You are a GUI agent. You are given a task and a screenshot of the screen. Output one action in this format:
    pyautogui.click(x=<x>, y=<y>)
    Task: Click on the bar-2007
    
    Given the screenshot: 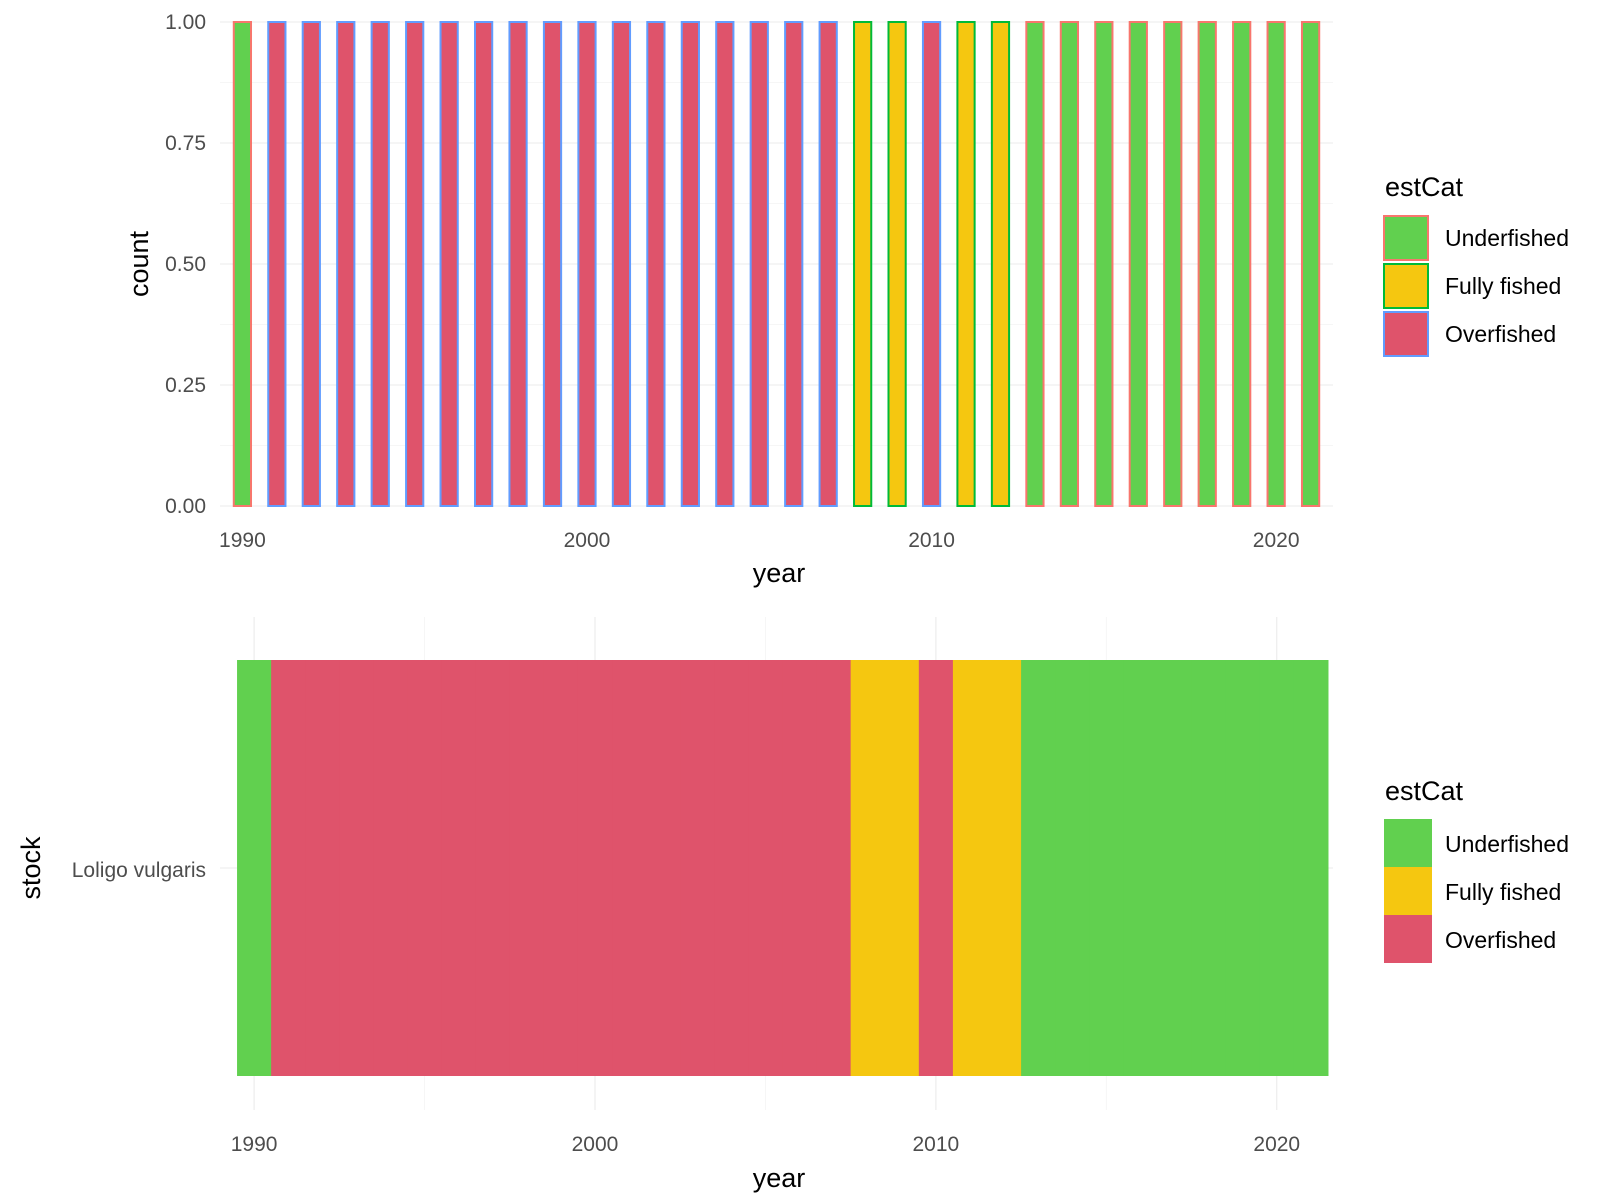 What is the action you would take?
    pyautogui.click(x=828, y=264)
    